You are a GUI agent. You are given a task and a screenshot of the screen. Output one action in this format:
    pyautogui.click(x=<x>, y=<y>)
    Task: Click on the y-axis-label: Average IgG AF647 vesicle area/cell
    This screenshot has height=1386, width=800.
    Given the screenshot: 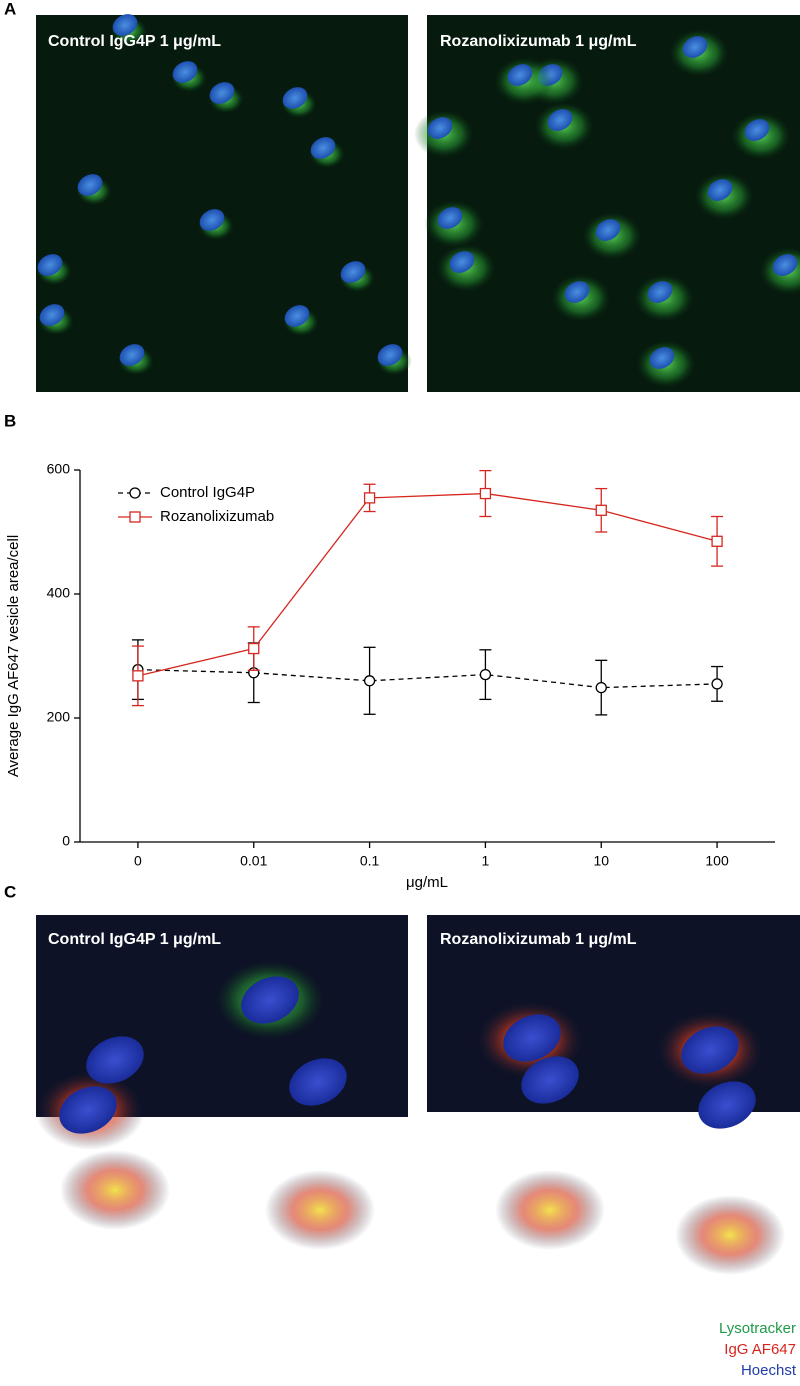 What is the action you would take?
    pyautogui.click(x=13, y=656)
    